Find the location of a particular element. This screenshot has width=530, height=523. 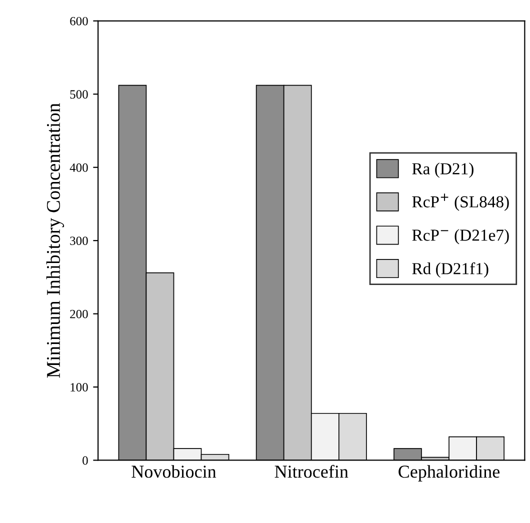

legend-label: Ra (D21) is located at coordinates (443, 170).